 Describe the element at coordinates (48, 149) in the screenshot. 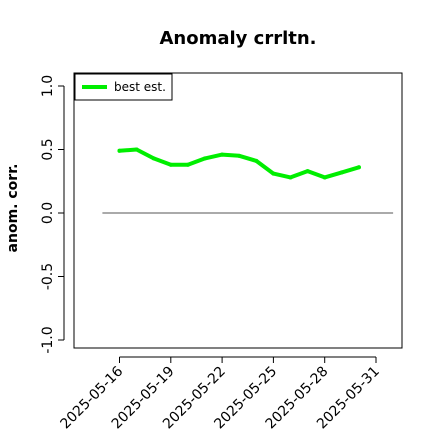

I see `y-tick-label: 0.5` at that location.